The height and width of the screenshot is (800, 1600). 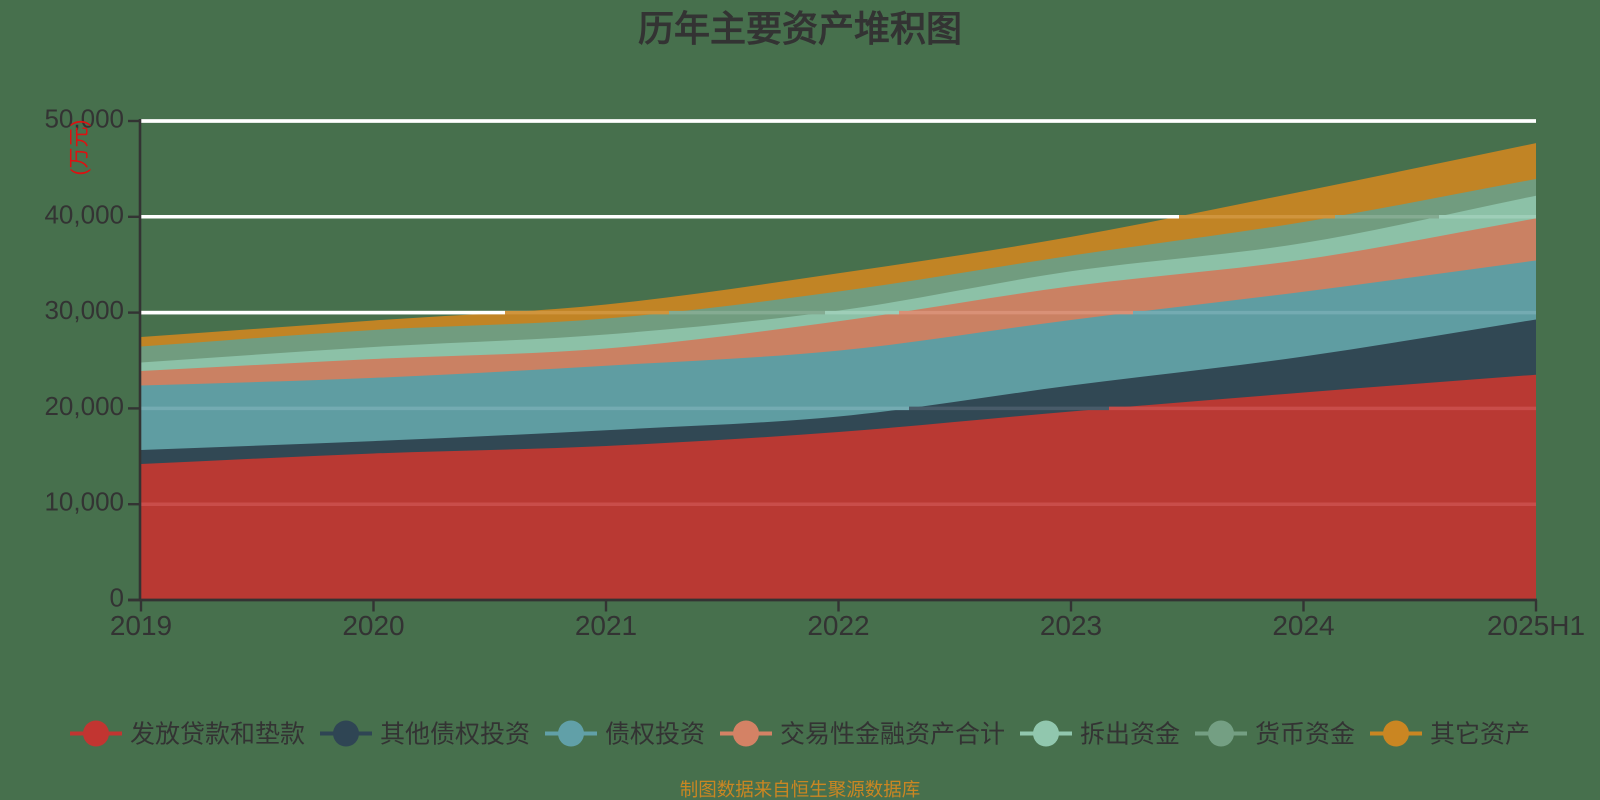 What do you see at coordinates (1536, 625) in the screenshot?
I see `svg-text: 2025H1` at bounding box center [1536, 625].